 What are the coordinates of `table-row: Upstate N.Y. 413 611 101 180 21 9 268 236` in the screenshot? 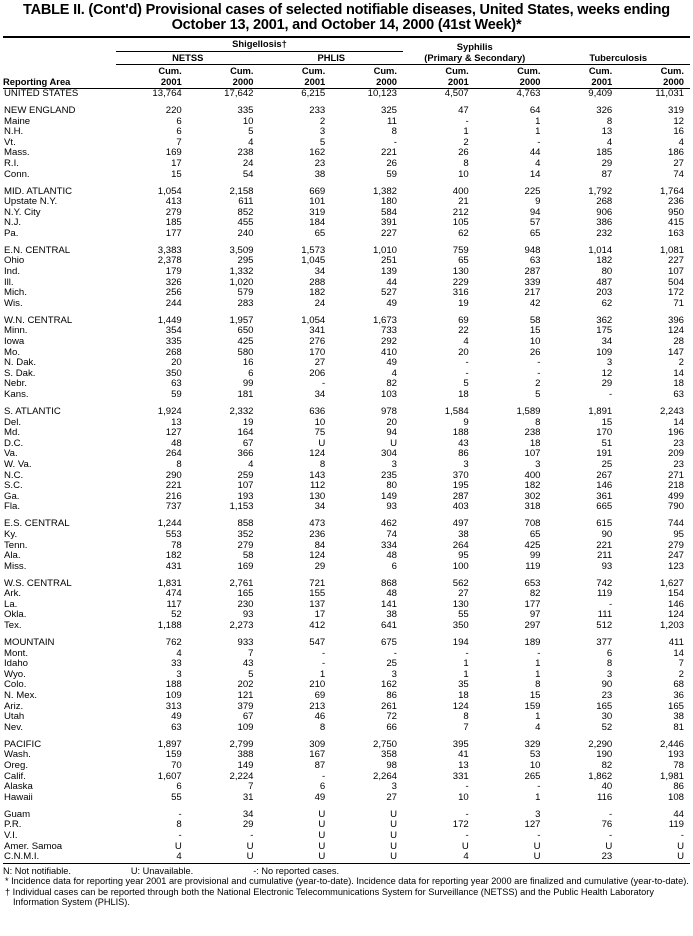 It's located at (346, 202).